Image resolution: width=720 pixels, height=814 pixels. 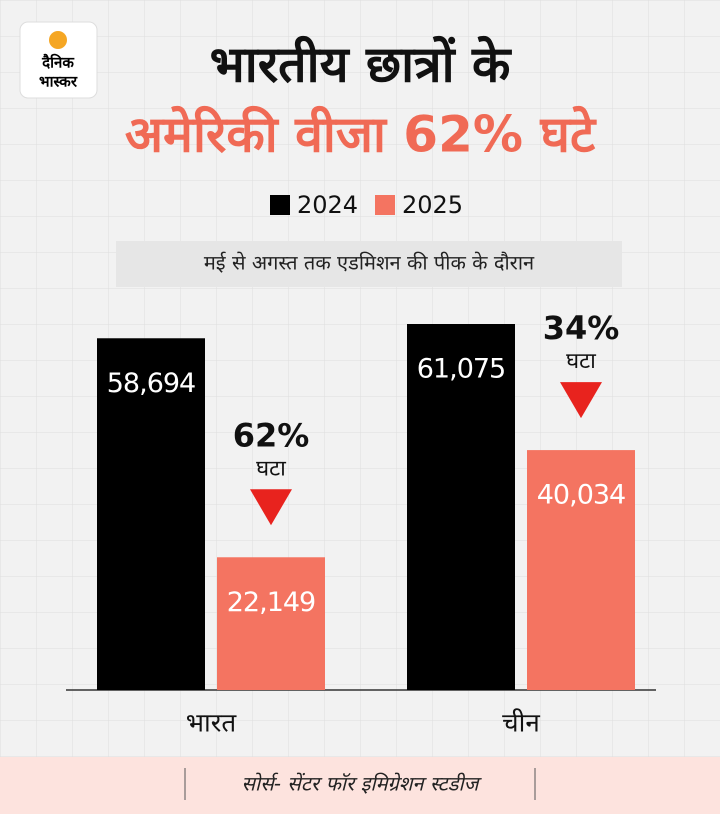 I want to click on logo-text: भास्कर, so click(x=58, y=82).